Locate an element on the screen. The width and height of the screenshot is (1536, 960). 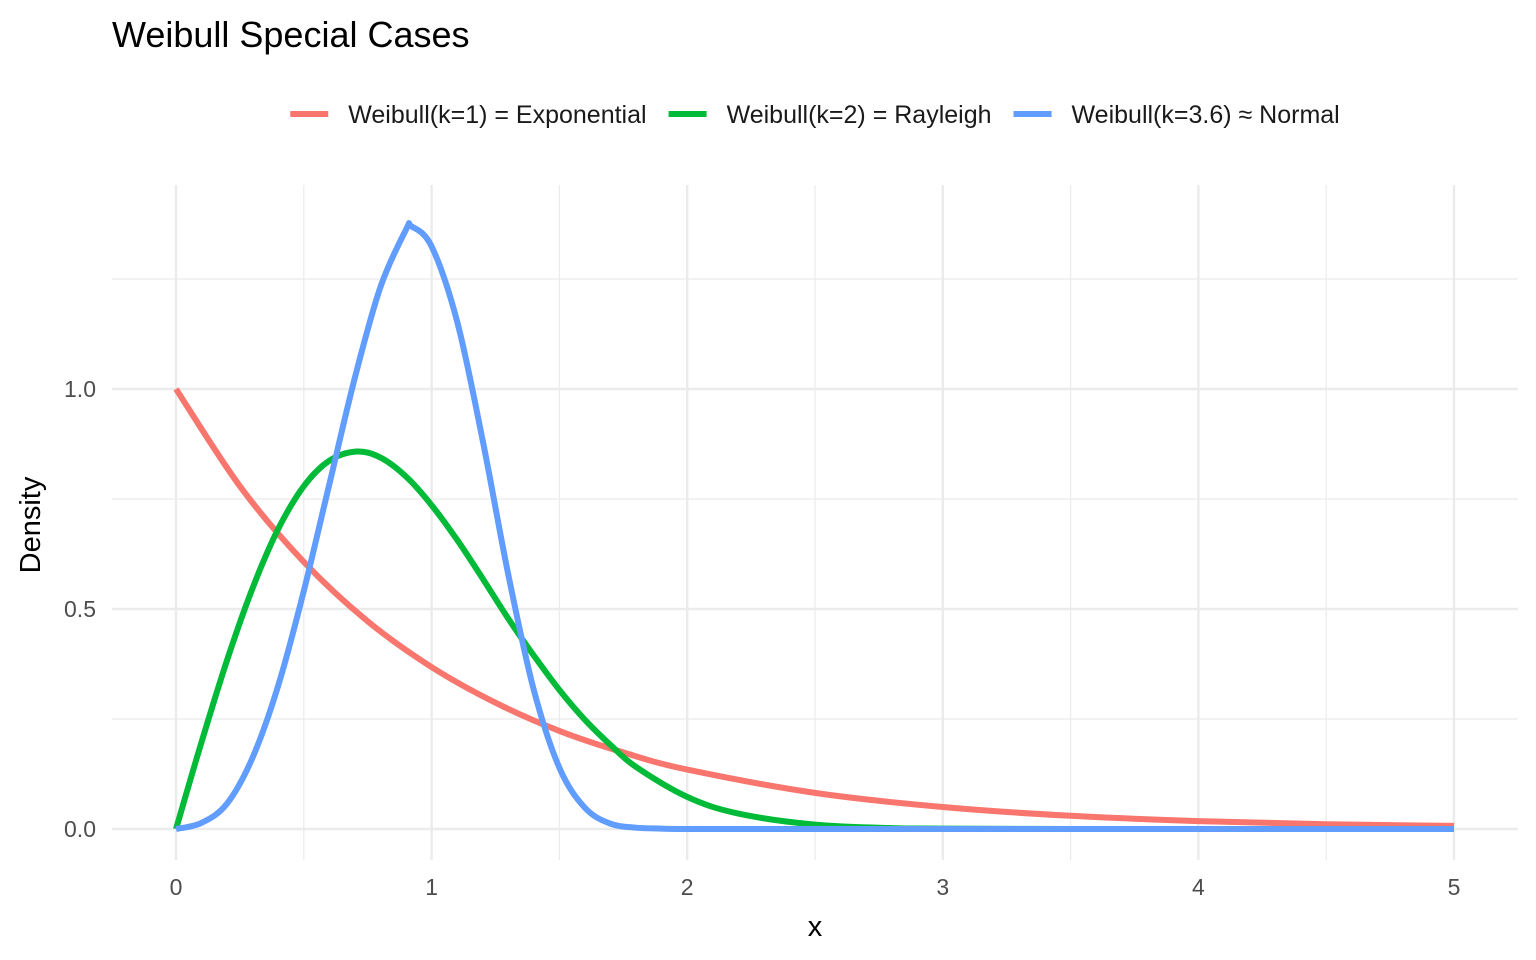
chart-title: Weibull Special Cases is located at coordinates (291, 34).